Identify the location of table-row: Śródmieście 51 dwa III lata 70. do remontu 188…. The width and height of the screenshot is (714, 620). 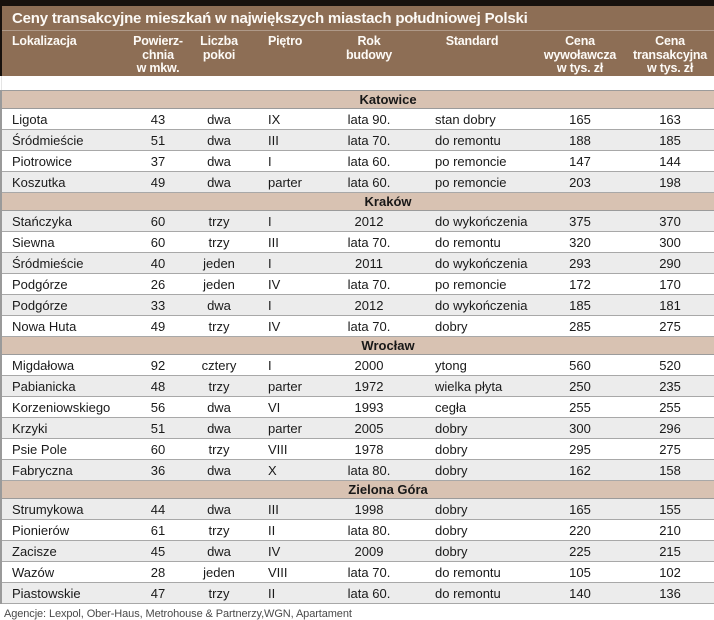
(357, 140).